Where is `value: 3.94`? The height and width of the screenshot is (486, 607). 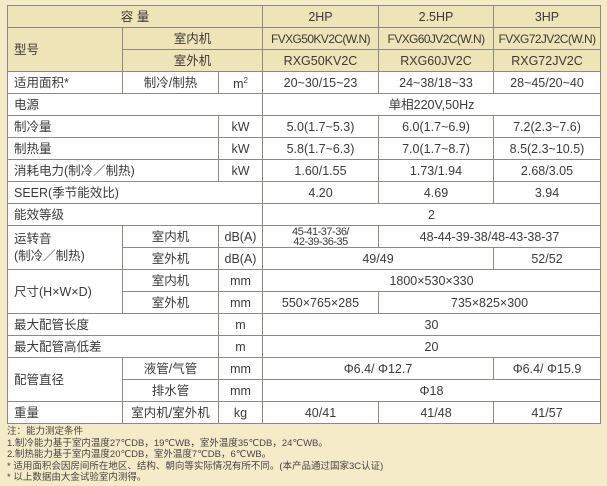
value: 3.94 is located at coordinates (547, 192).